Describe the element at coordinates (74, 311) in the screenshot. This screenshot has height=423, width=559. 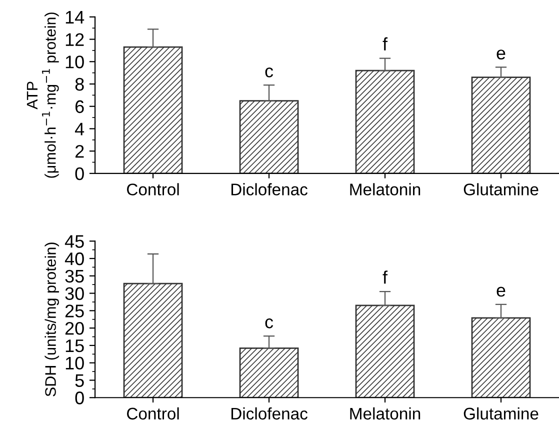
I see `y-tick-label: 25` at that location.